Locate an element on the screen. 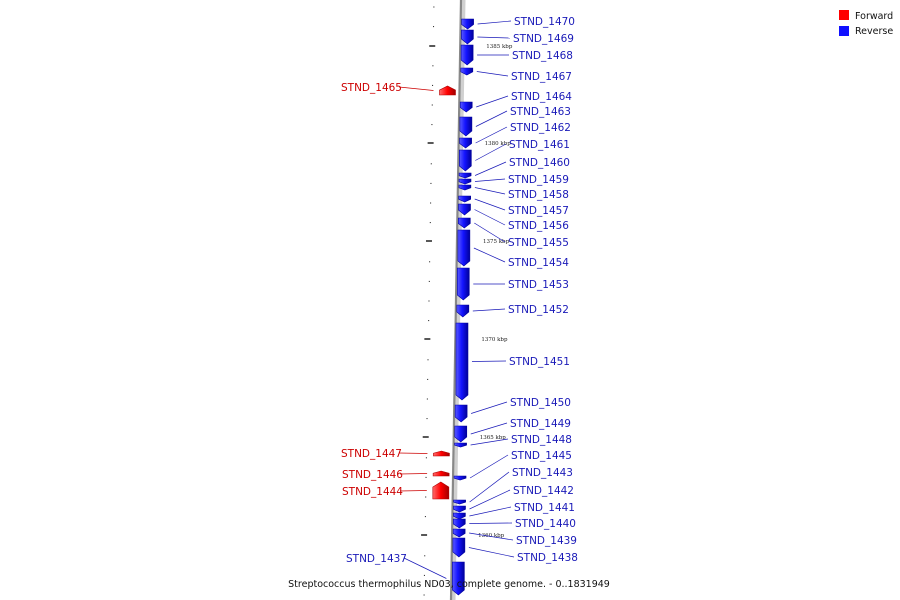 This screenshot has width=900, height=600. gene-label: STND_1470 is located at coordinates (544, 22).